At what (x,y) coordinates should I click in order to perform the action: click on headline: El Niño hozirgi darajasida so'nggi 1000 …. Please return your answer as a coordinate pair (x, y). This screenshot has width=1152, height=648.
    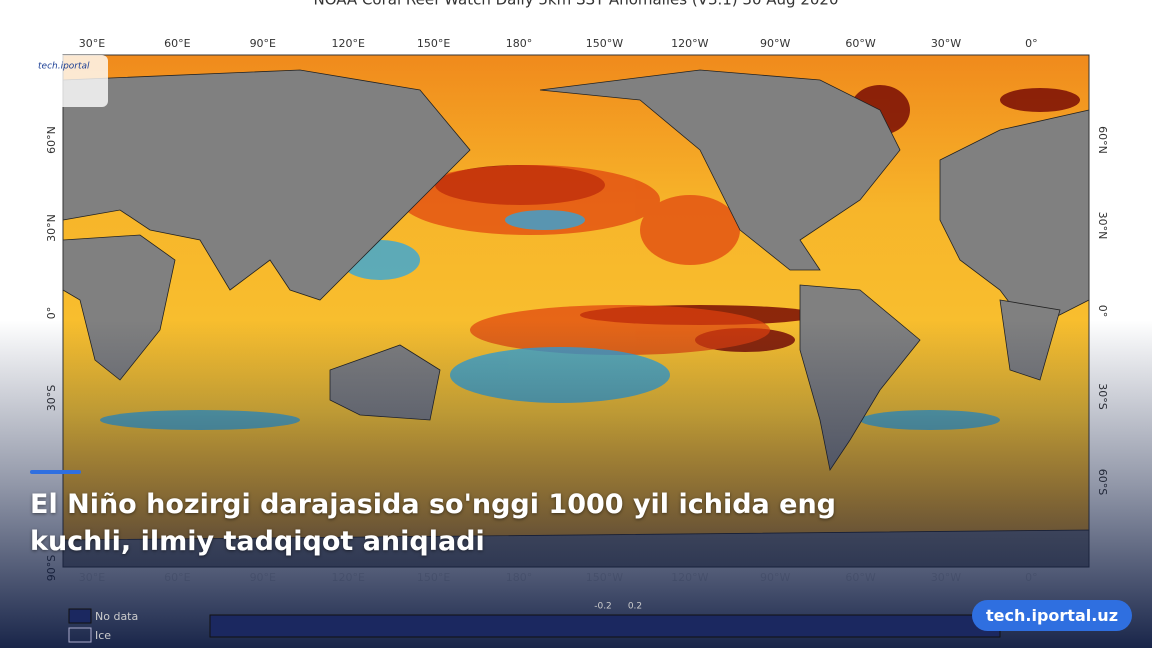
    Looking at the image, I should click on (433, 523).